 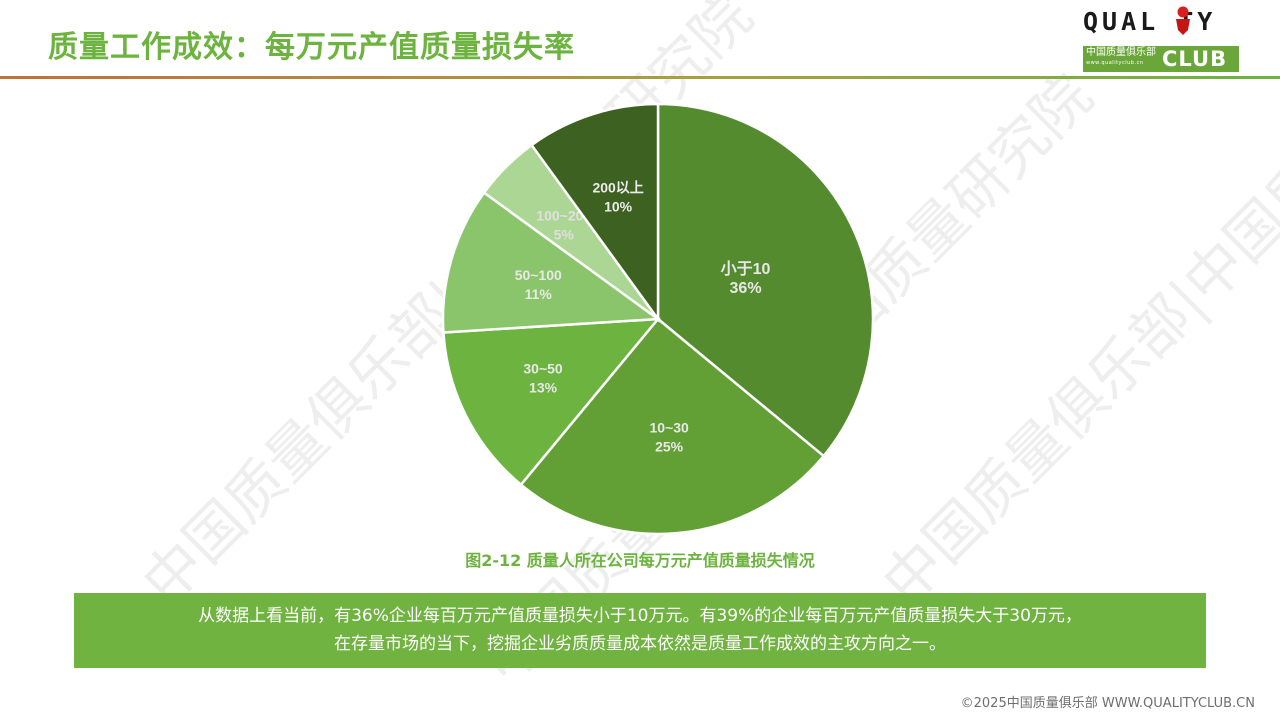 I want to click on slice-category-label: 200以上, so click(x=617, y=187).